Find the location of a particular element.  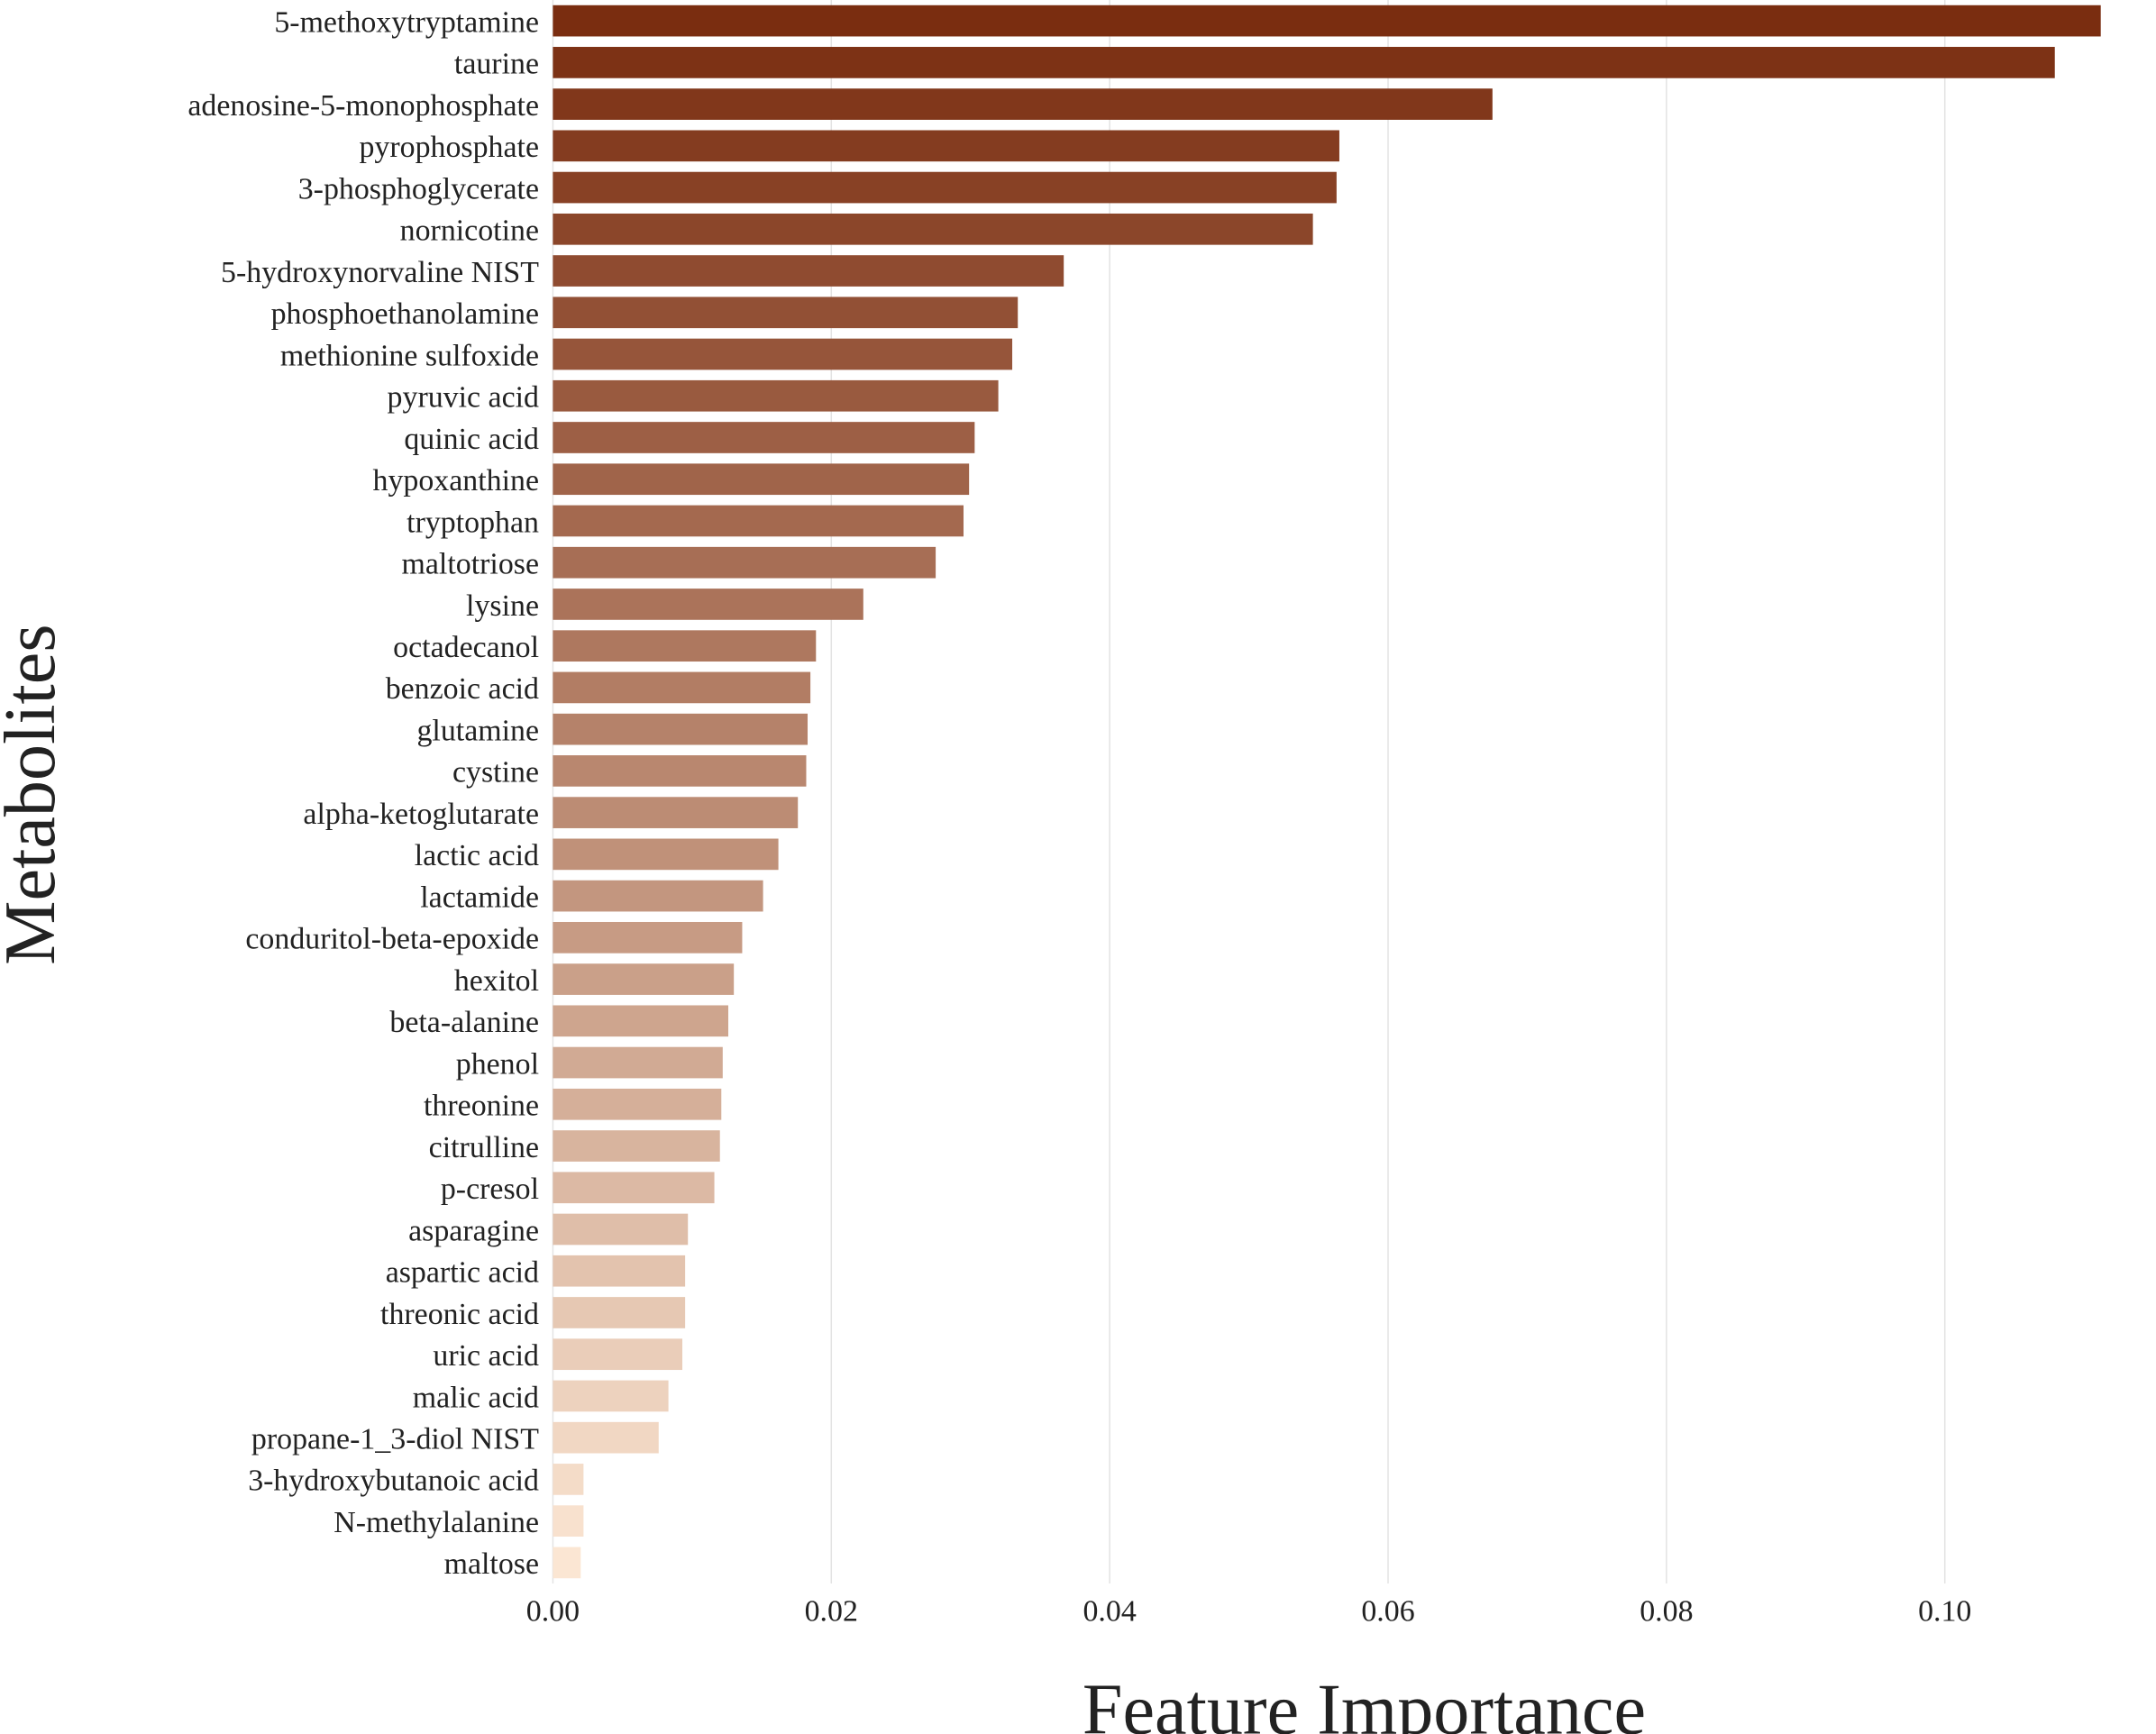

category-label: conduritol-beta-epoxide is located at coordinates (392, 939).